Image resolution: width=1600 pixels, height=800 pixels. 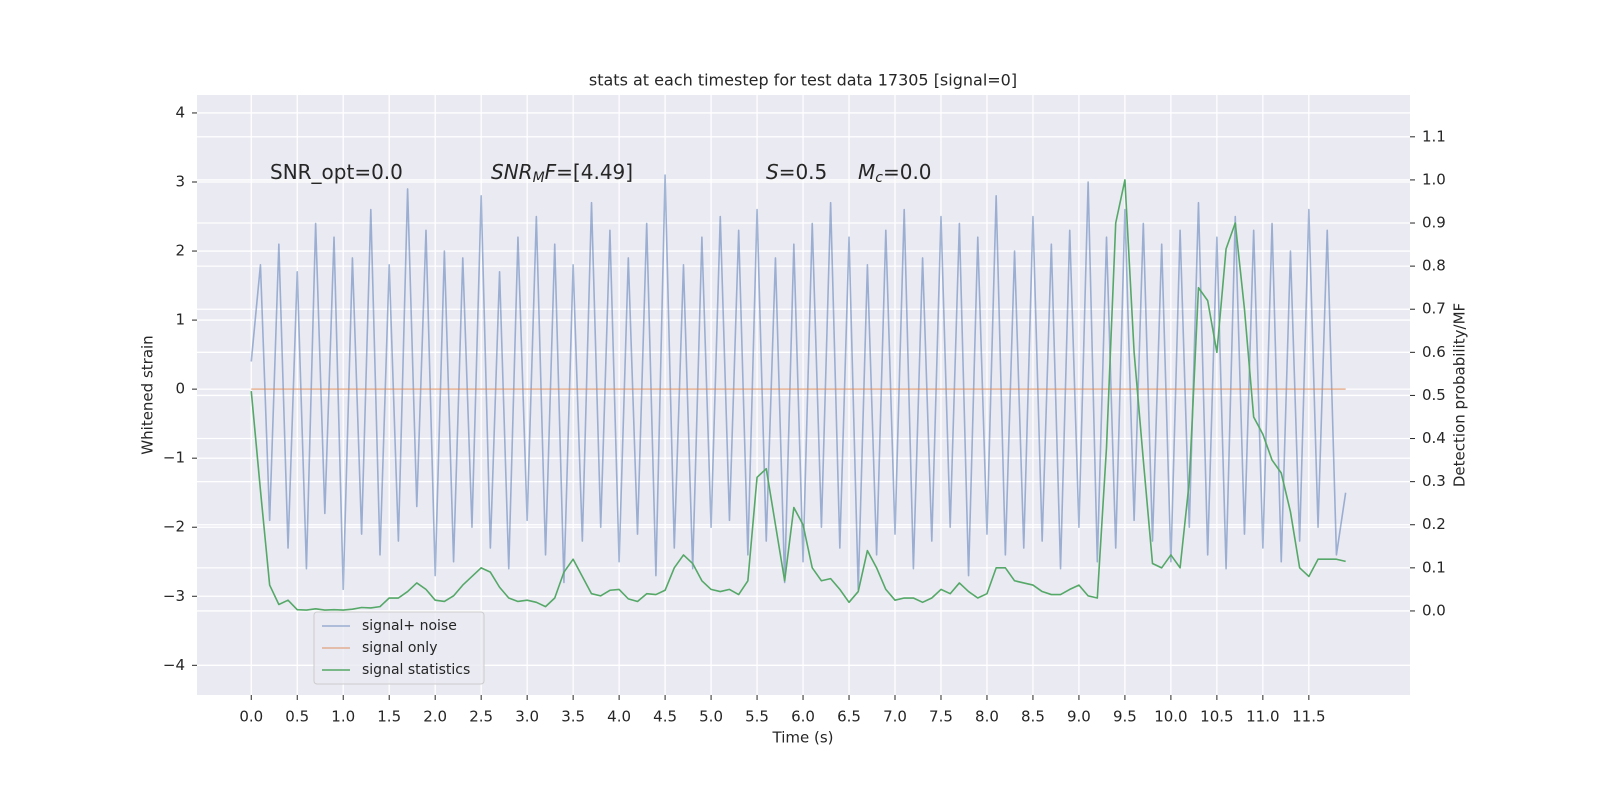 What do you see at coordinates (907, 172) in the screenshot?
I see `annotation-part: =0.0` at bounding box center [907, 172].